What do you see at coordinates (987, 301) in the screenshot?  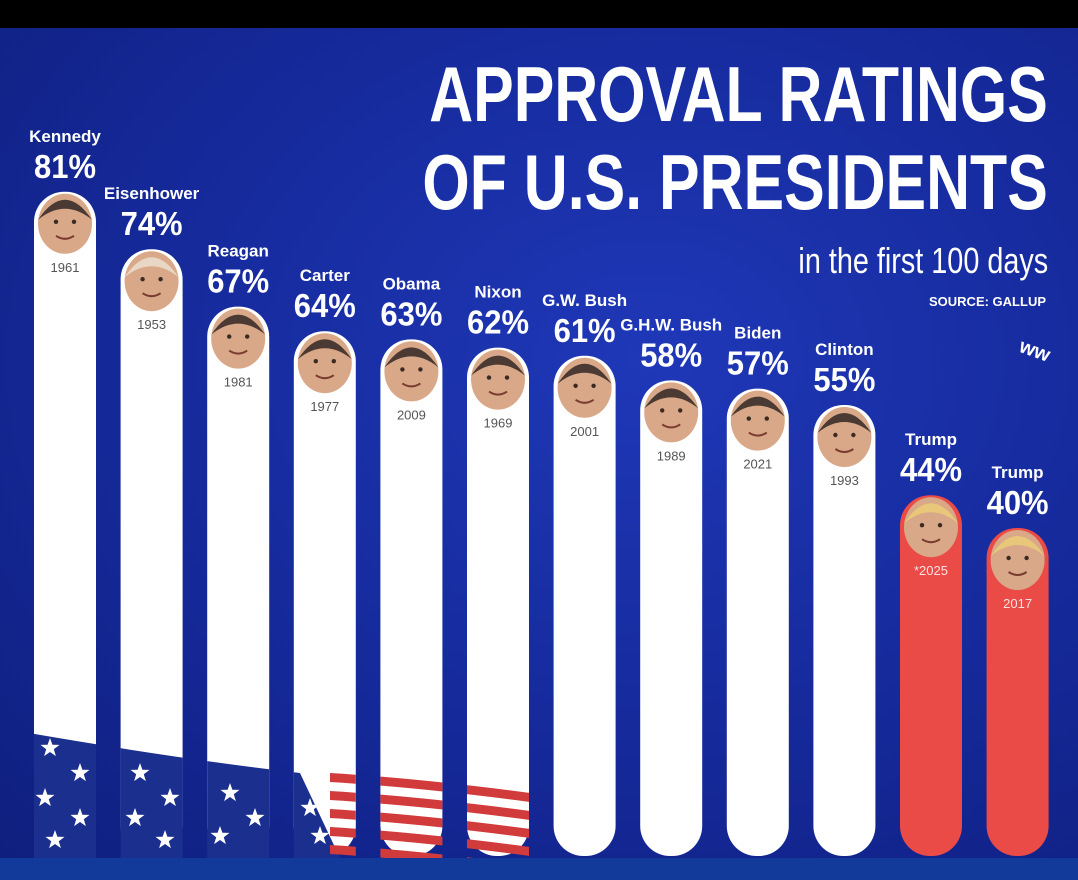 I see `source-note: SOURCE: GALLUP` at bounding box center [987, 301].